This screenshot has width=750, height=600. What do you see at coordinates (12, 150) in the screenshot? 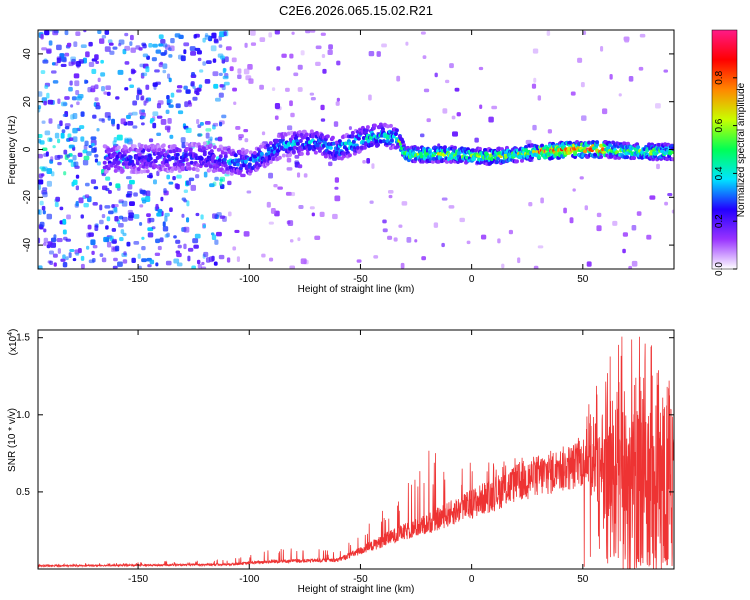
I see `spectrogram-y-label: Frequency (Hz)` at bounding box center [12, 150].